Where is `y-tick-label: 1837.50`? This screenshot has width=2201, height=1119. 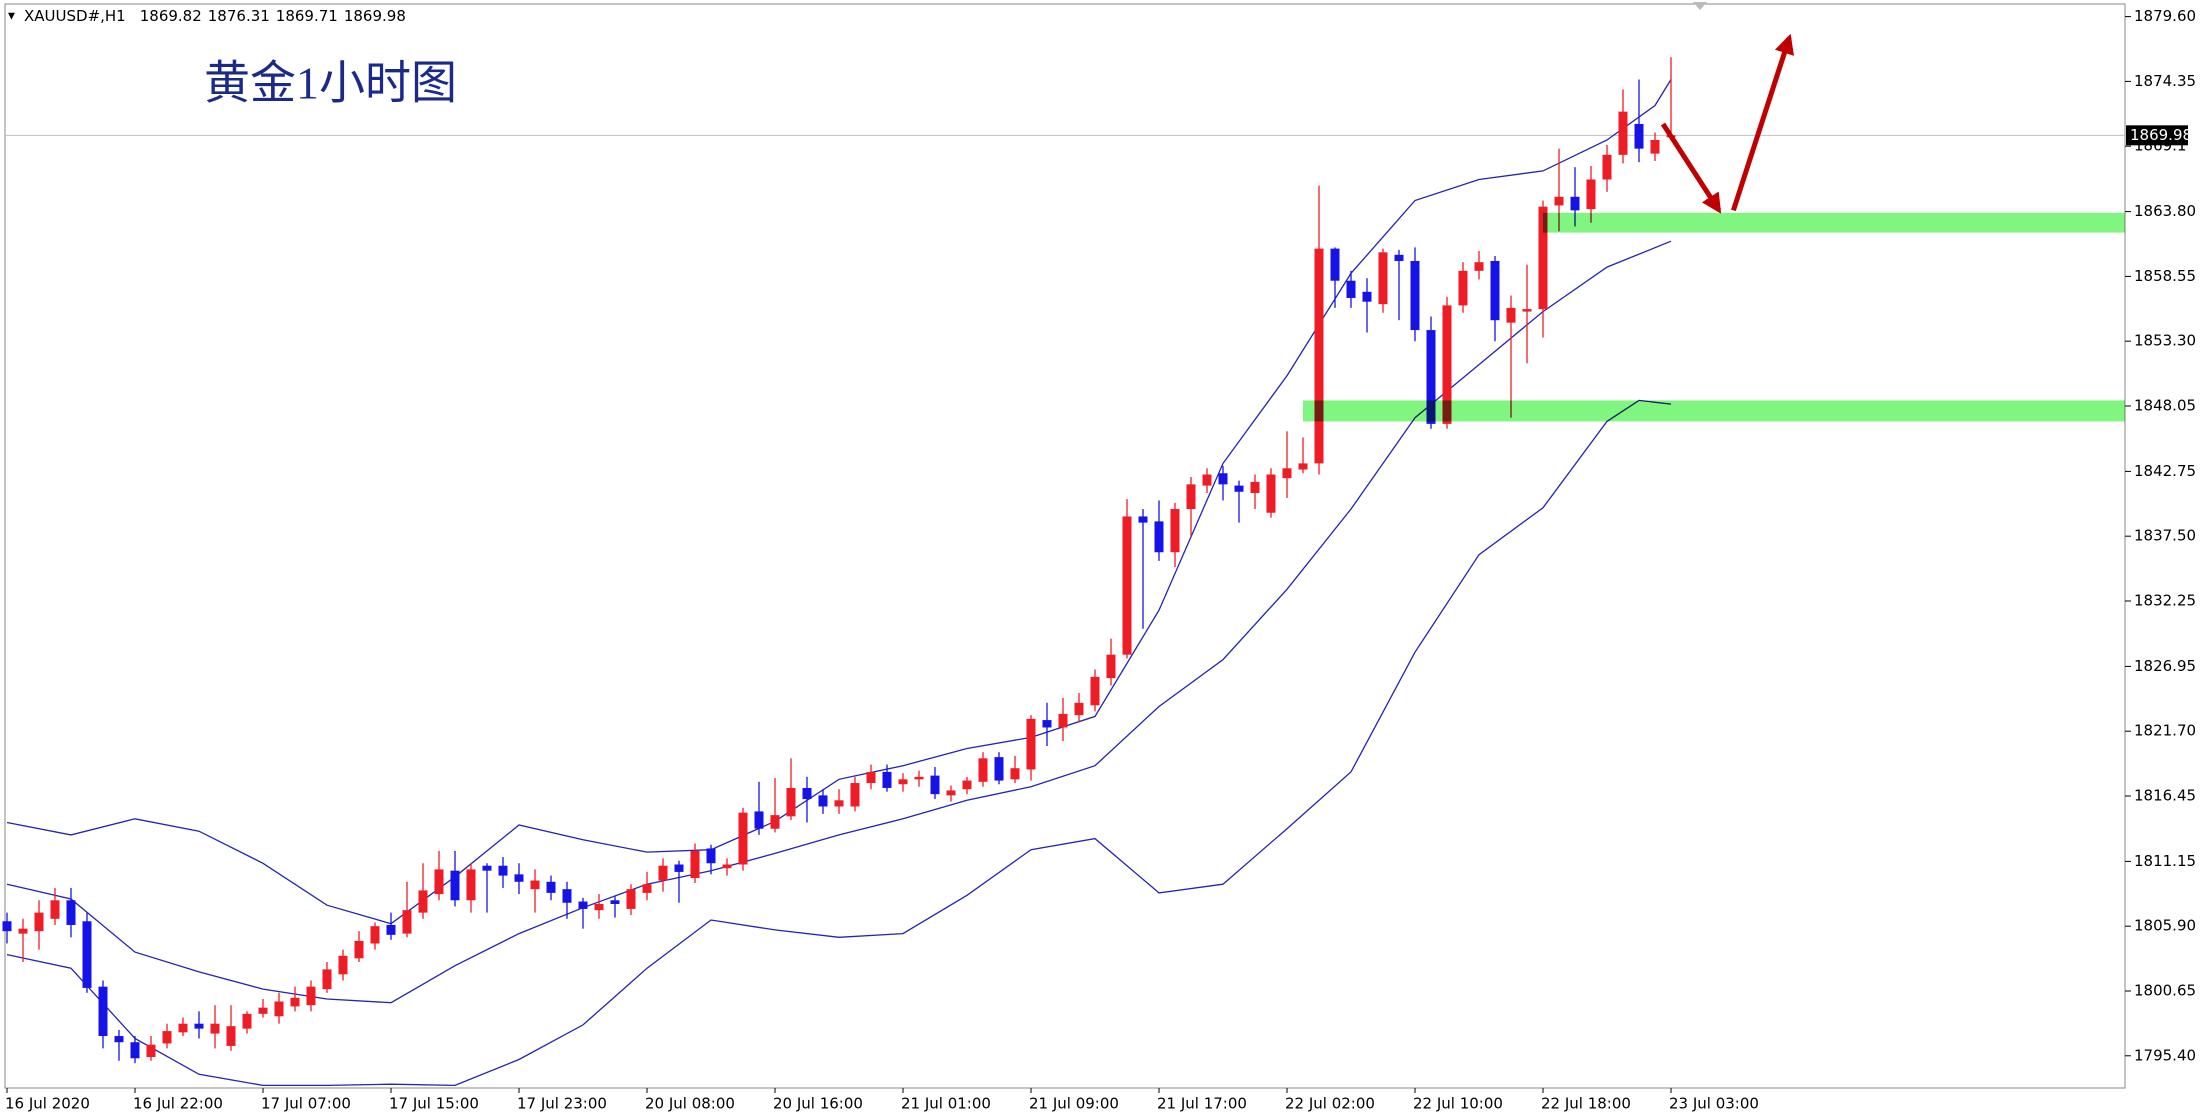 y-tick-label: 1837.50 is located at coordinates (2165, 536).